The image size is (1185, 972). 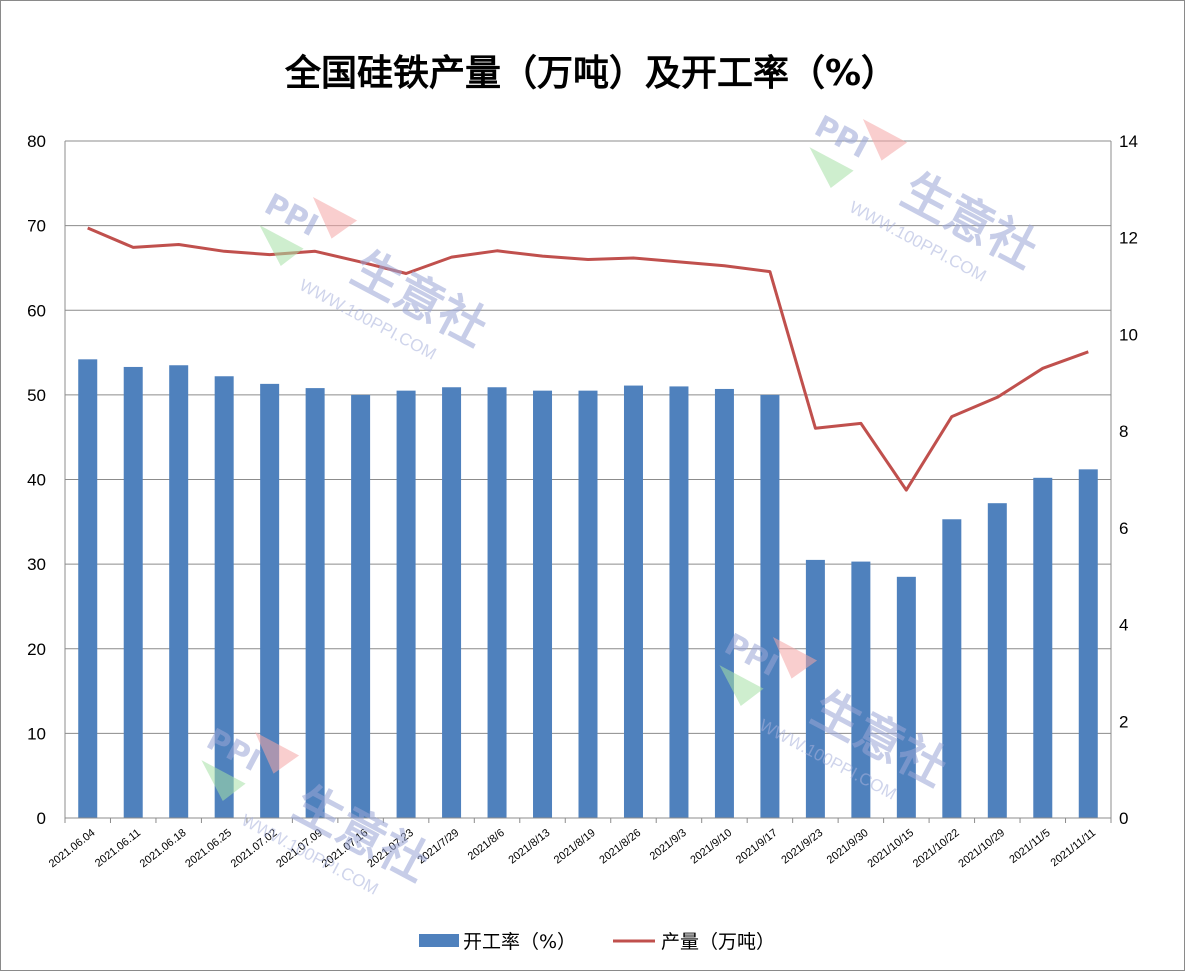 I want to click on chart-title: 全国硅铁产量（万吨）及开工率（%）, so click(x=590, y=73).